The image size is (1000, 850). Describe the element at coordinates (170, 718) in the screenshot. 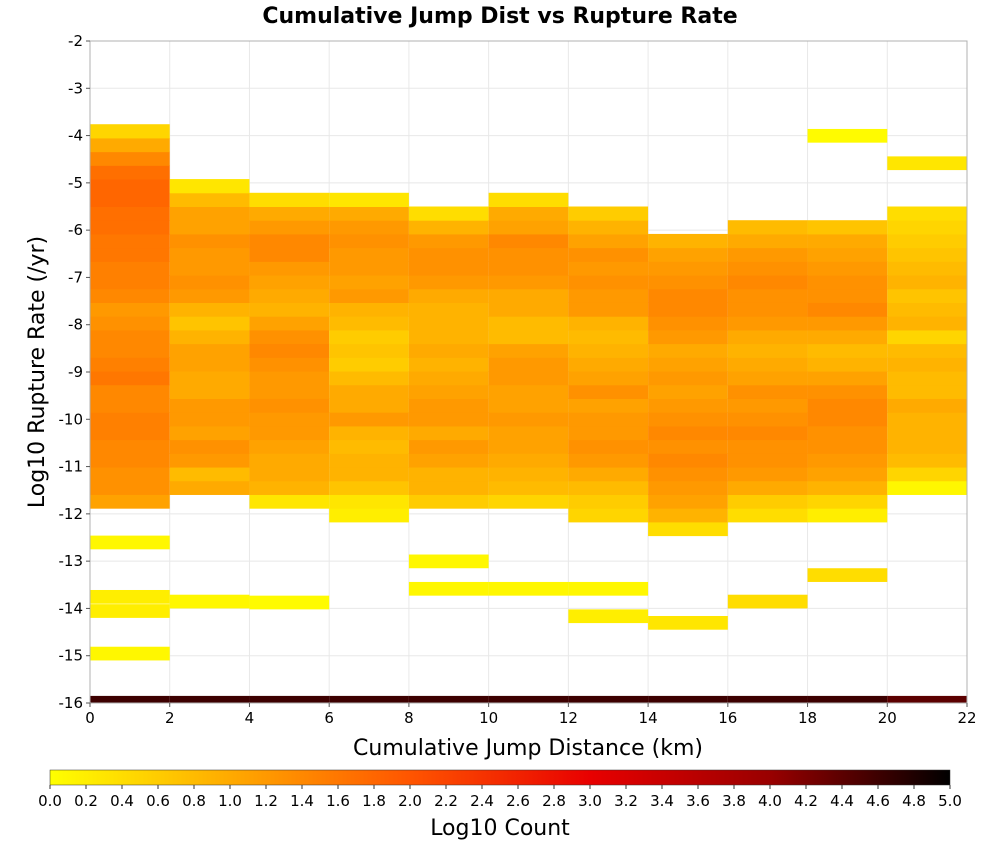

I see `x-tick-label: 2` at that location.